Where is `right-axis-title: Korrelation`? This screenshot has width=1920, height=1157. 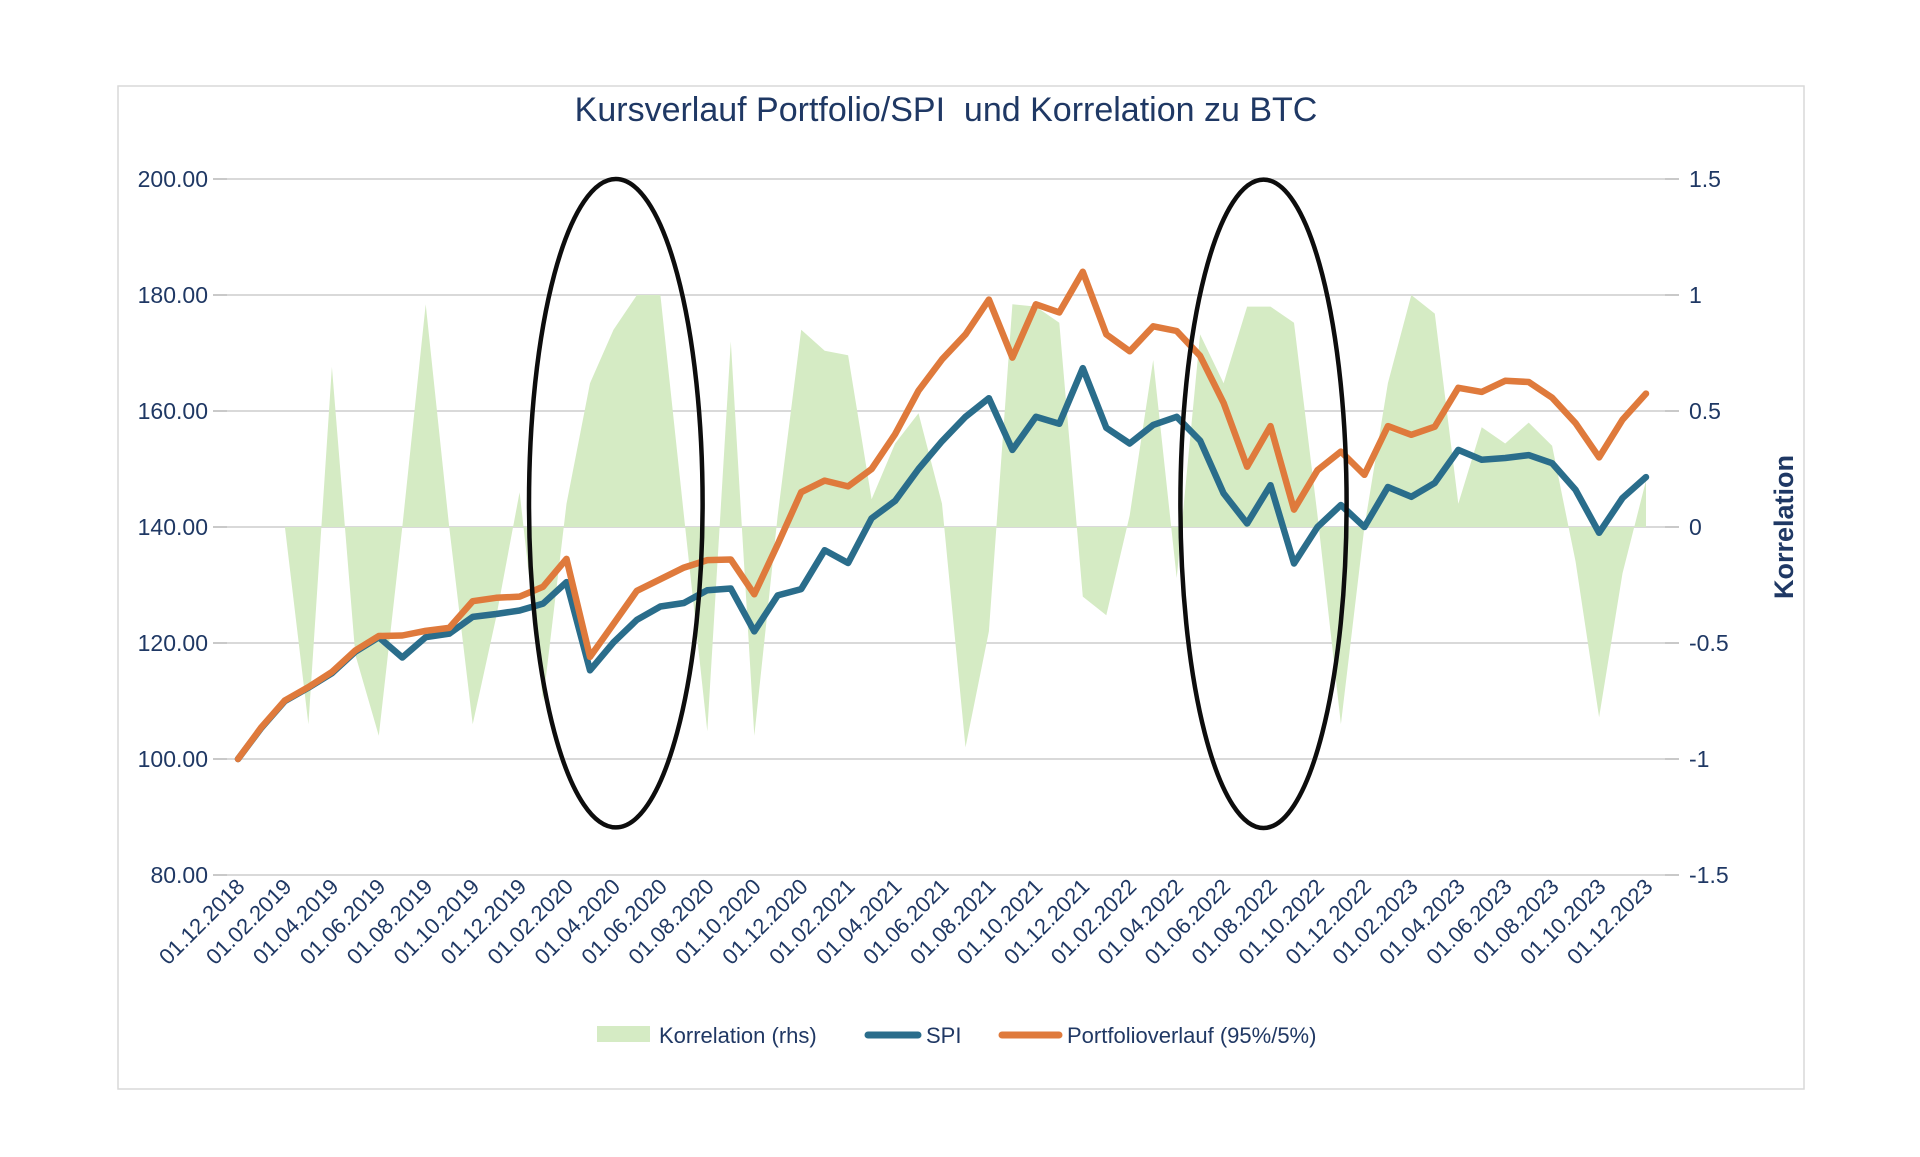 right-axis-title: Korrelation is located at coordinates (1784, 527).